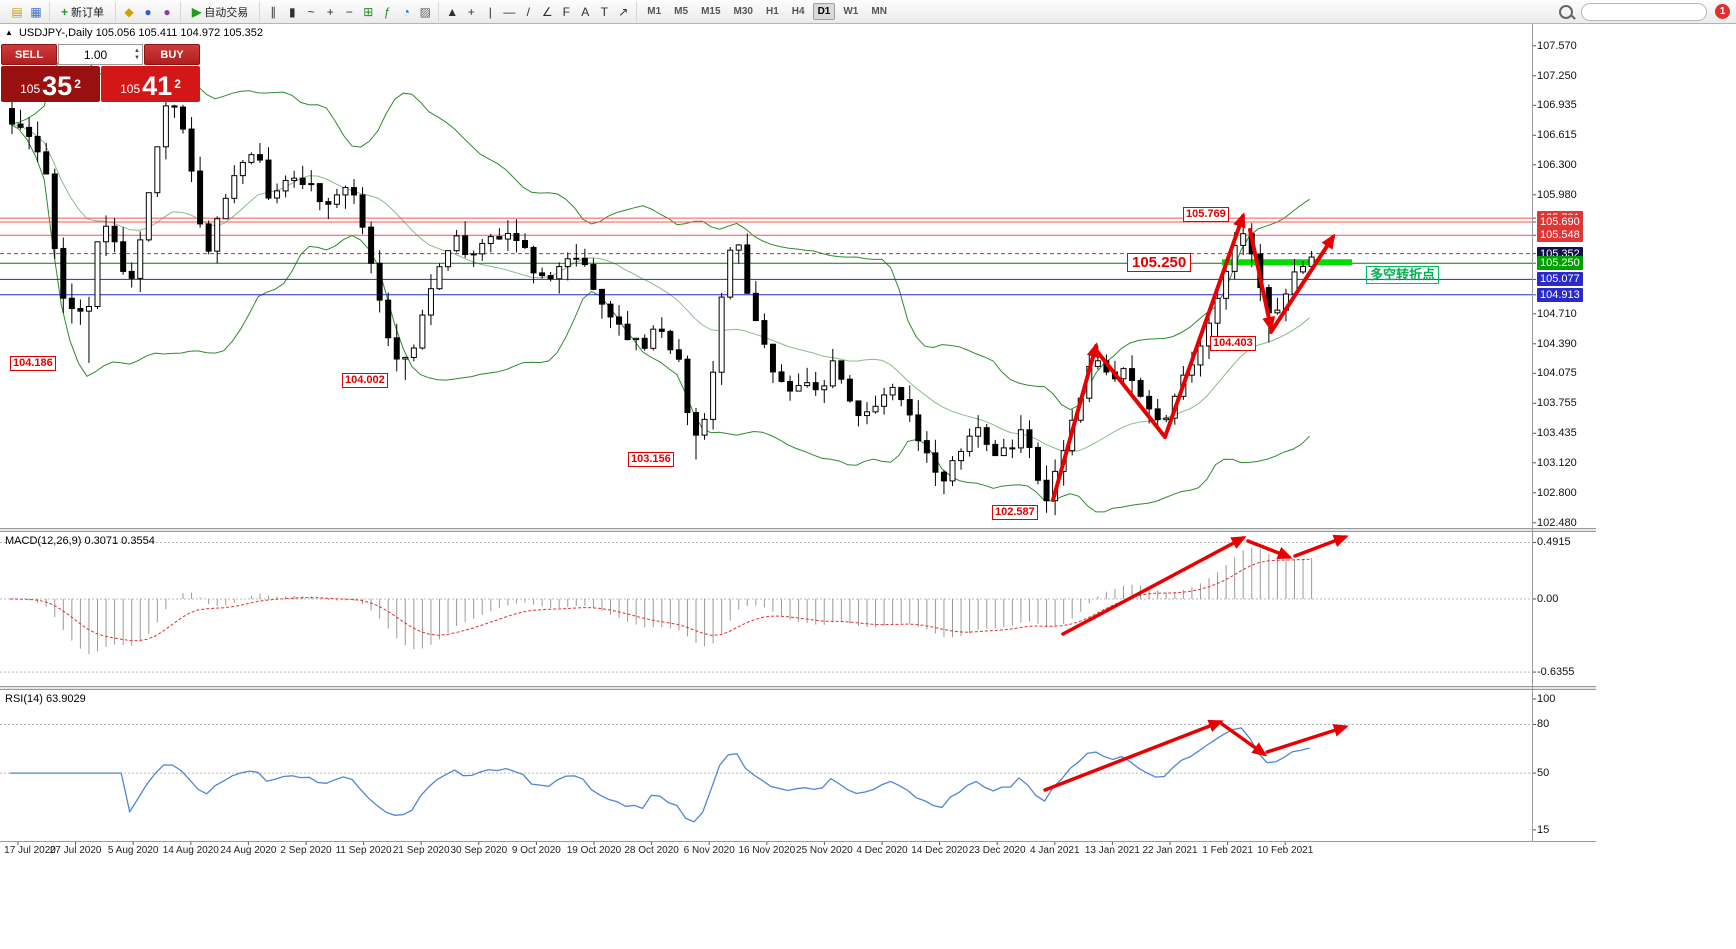 This screenshot has height=949, width=1736. Describe the element at coordinates (1532, 432) in the screenshot. I see `price-axis-separator` at that location.